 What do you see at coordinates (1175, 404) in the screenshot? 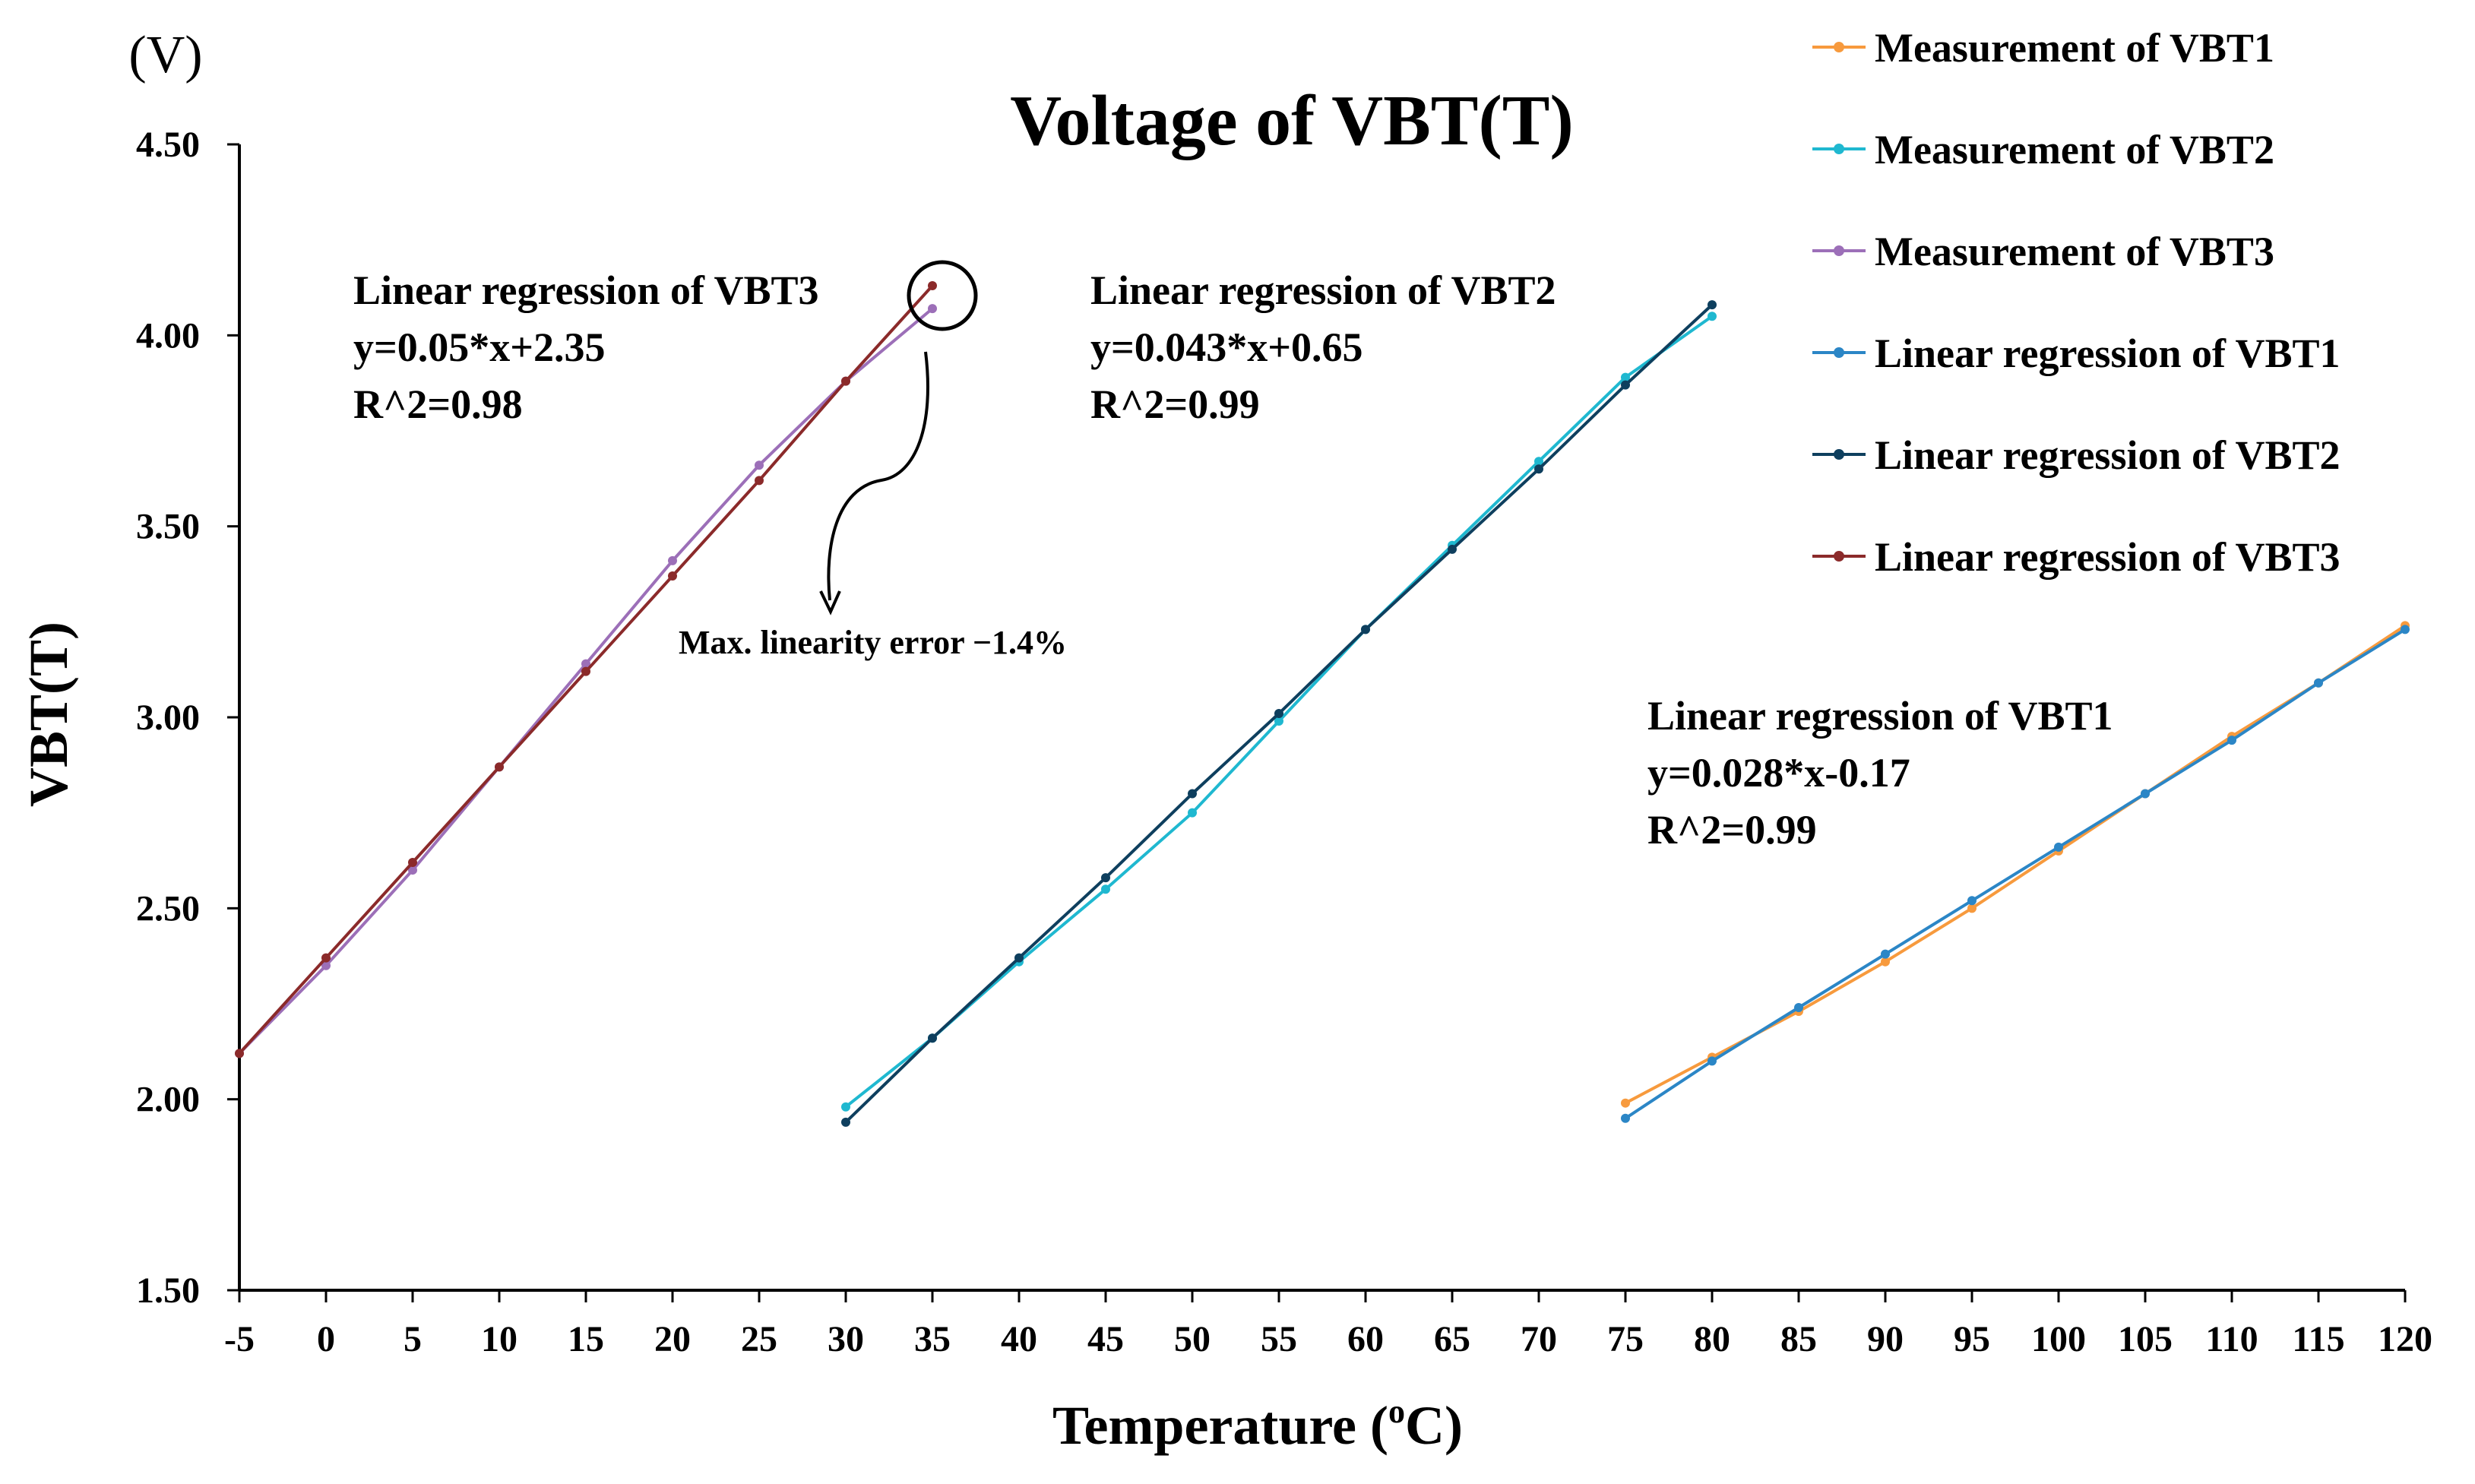
I see `annotation-vbt2-line3: R^2=0.99` at bounding box center [1175, 404].